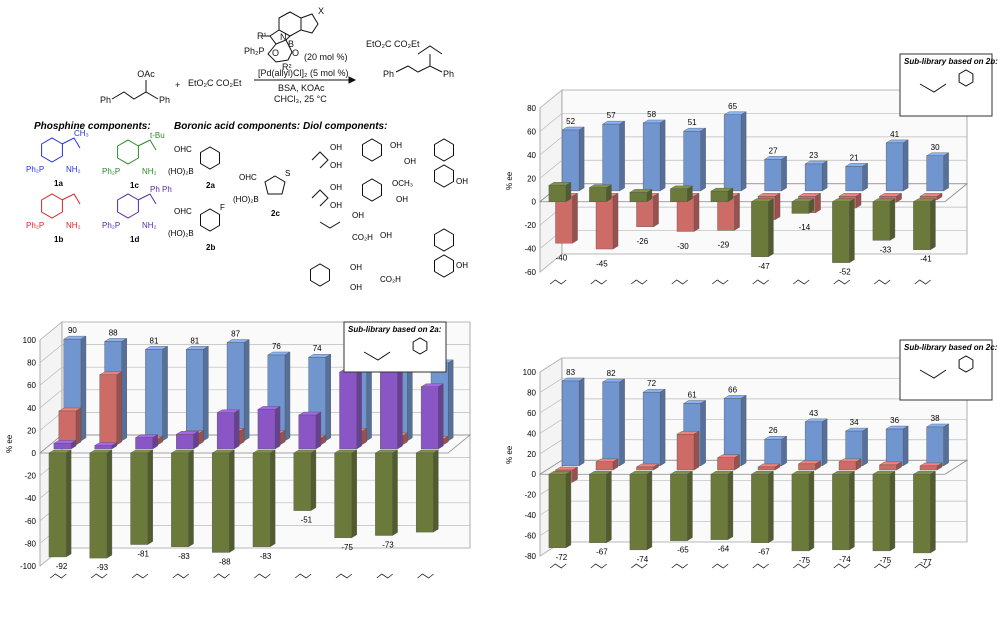 This screenshot has width=1000, height=625. Describe the element at coordinates (645, 468) in the screenshot. I see `bar-1b-d3` at that location.